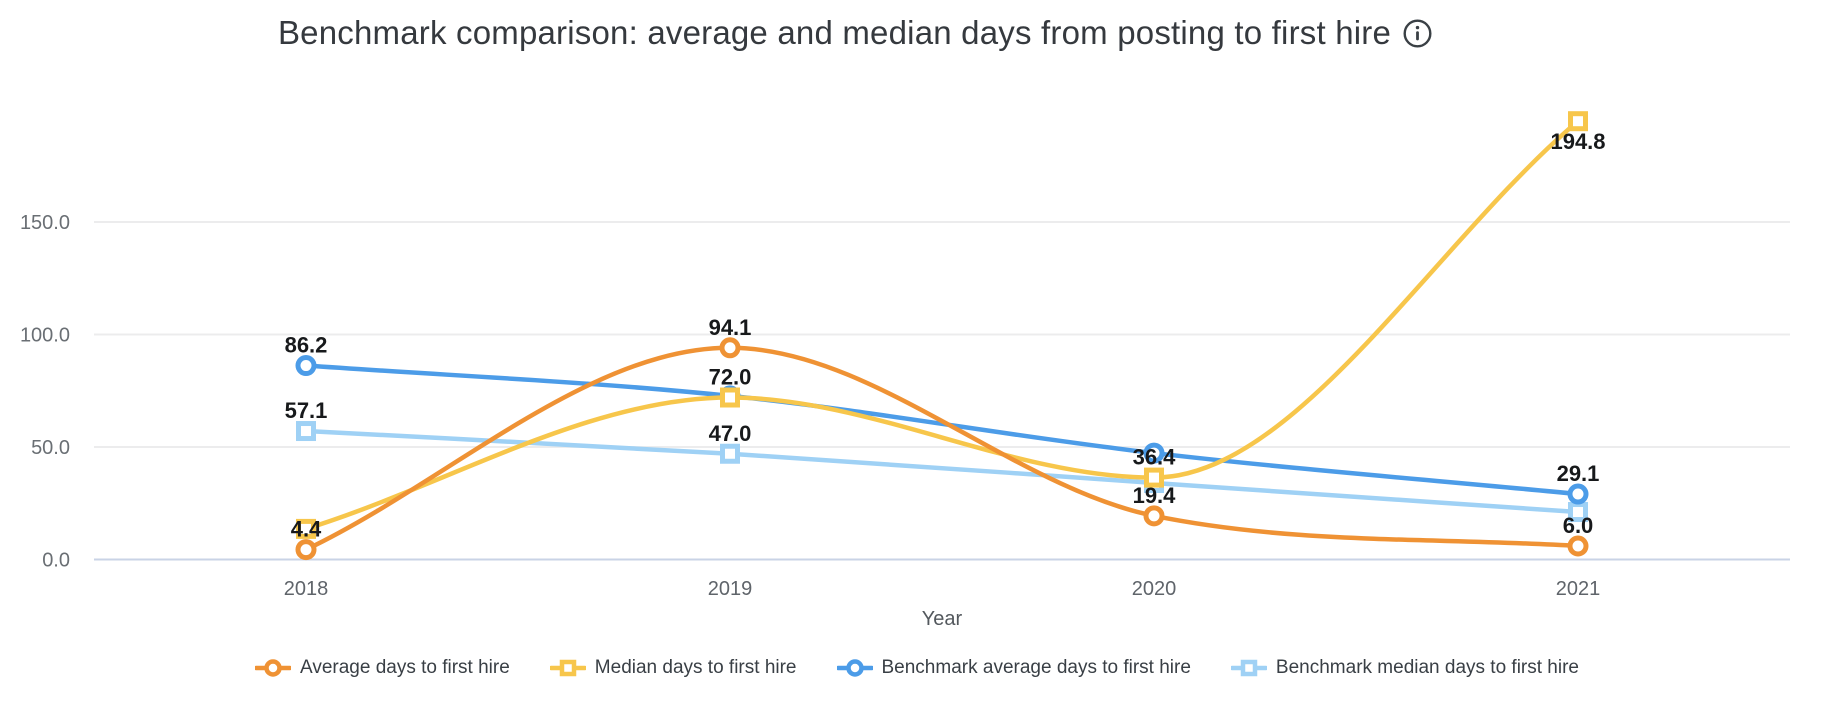 The width and height of the screenshot is (1834, 718). I want to click on data-point-label: 86.2, so click(306, 345).